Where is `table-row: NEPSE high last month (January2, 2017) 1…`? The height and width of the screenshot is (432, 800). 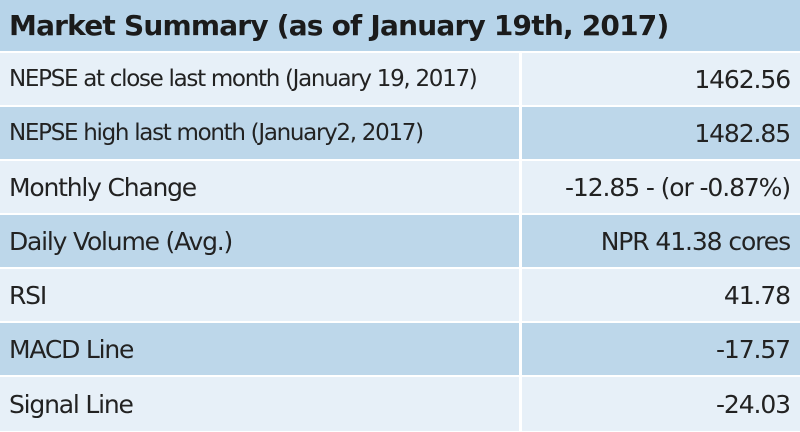 table-row: NEPSE high last month (January2, 2017) 1… is located at coordinates (400, 134).